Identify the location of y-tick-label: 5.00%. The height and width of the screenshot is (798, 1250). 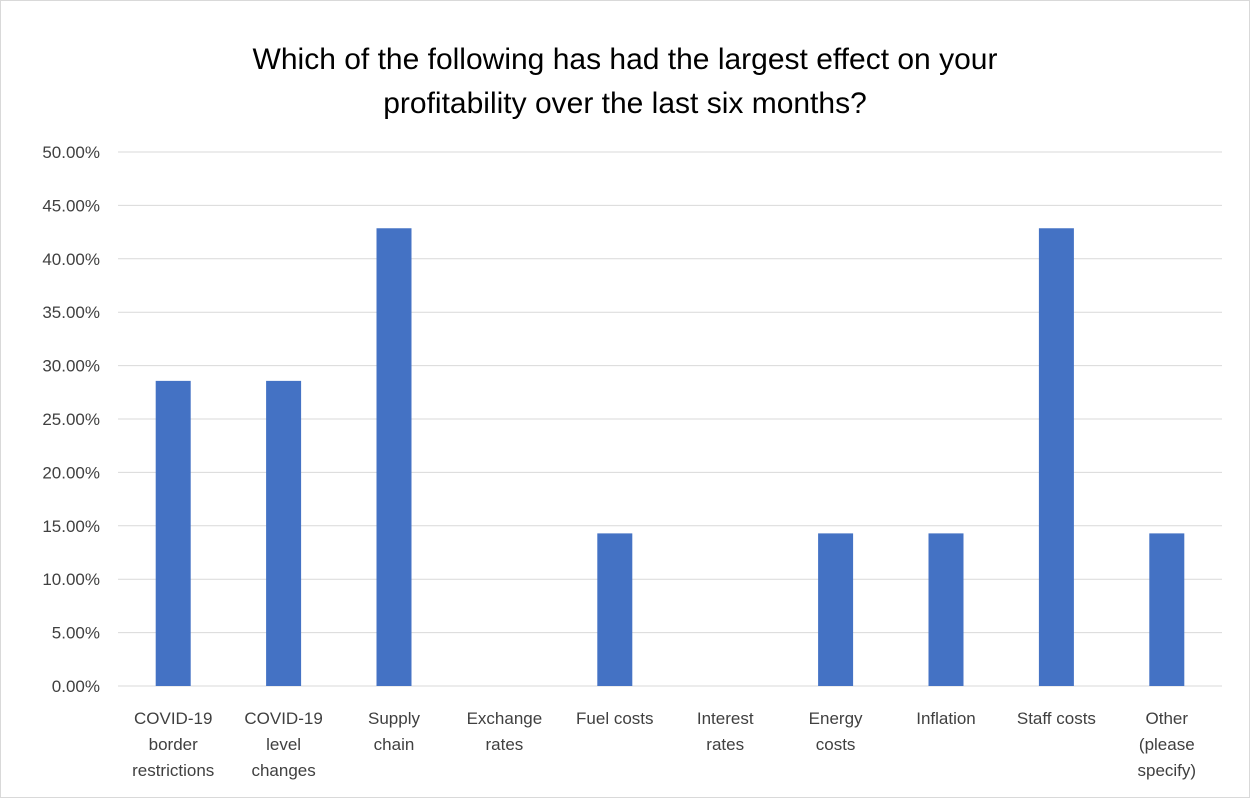
(76, 633).